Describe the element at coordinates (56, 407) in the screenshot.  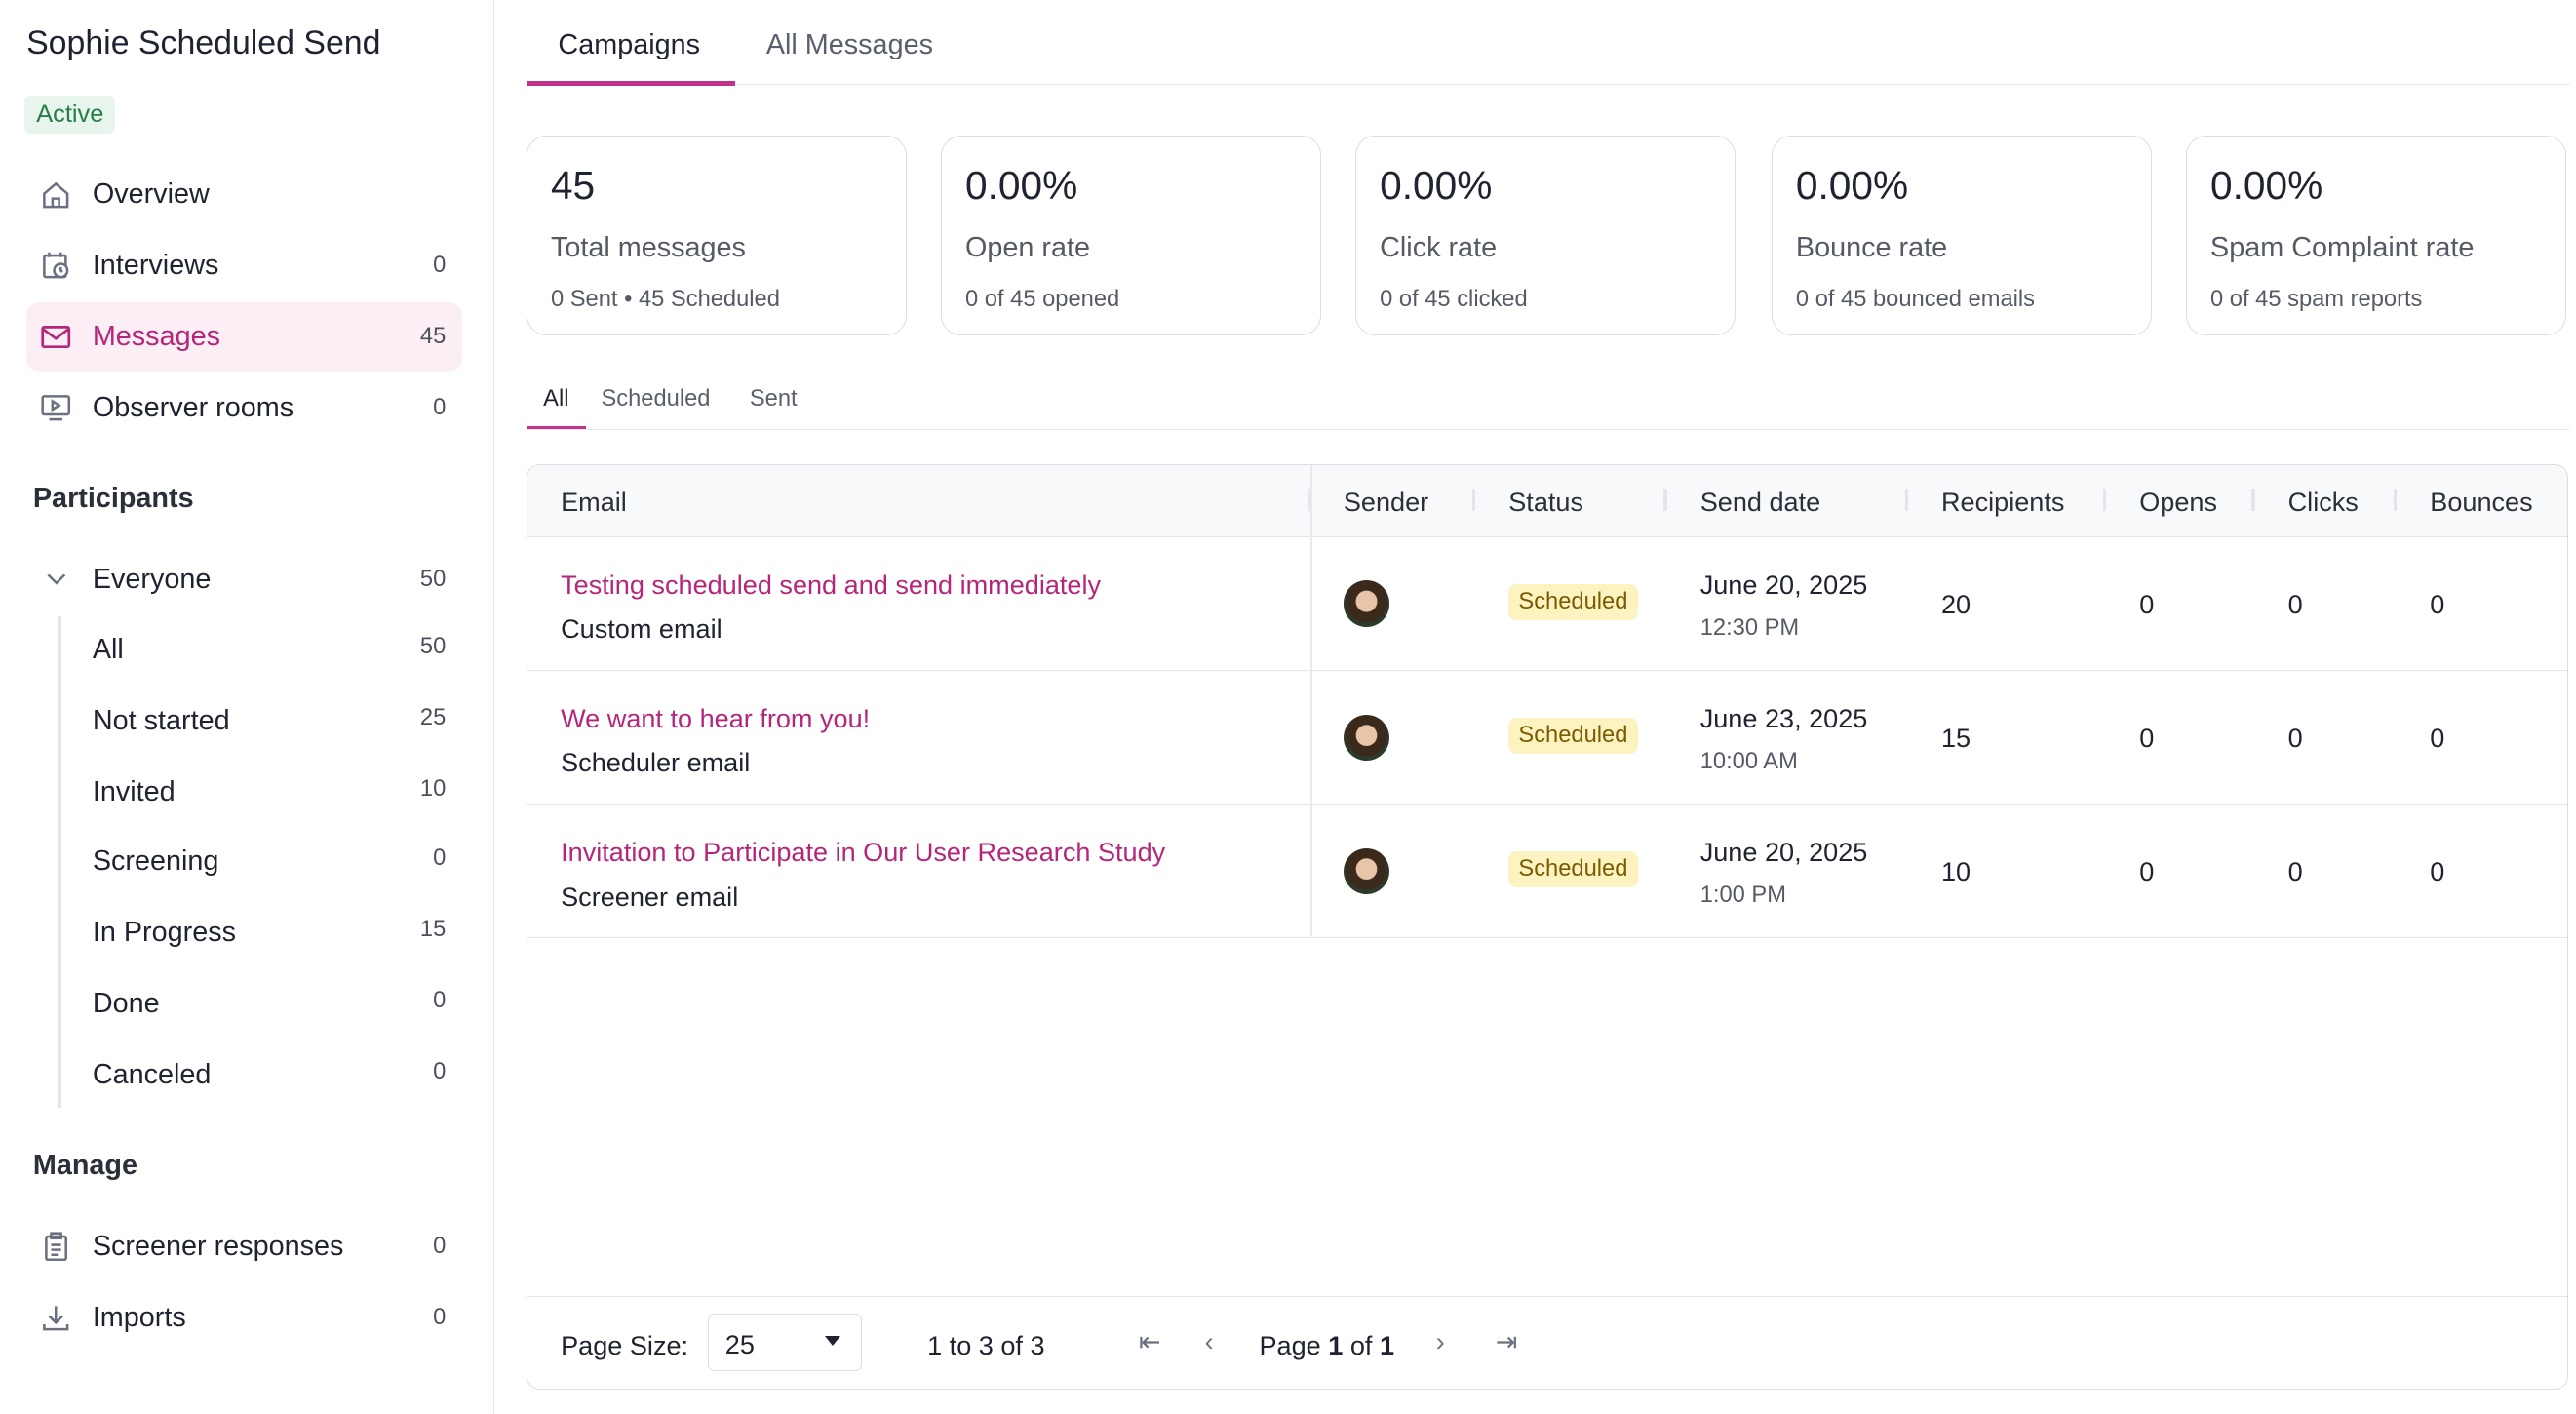
I see `monitor-play-icon` at that location.